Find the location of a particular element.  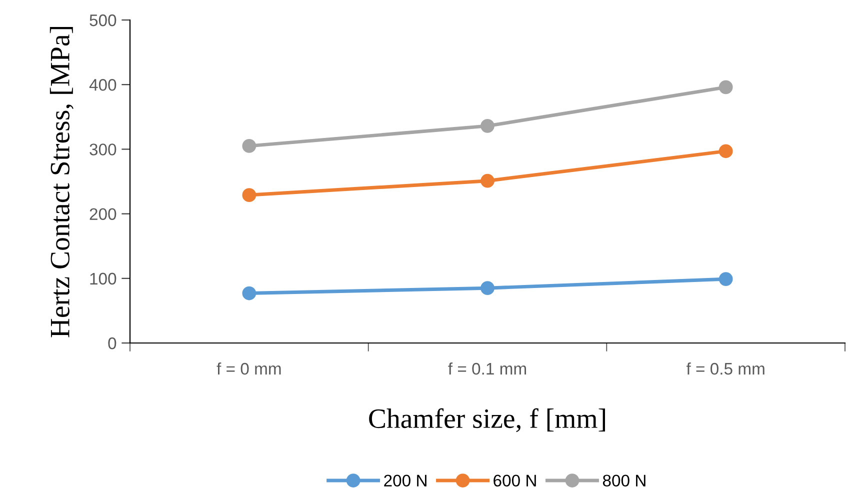

y-tick-label: 200 is located at coordinates (103, 214).